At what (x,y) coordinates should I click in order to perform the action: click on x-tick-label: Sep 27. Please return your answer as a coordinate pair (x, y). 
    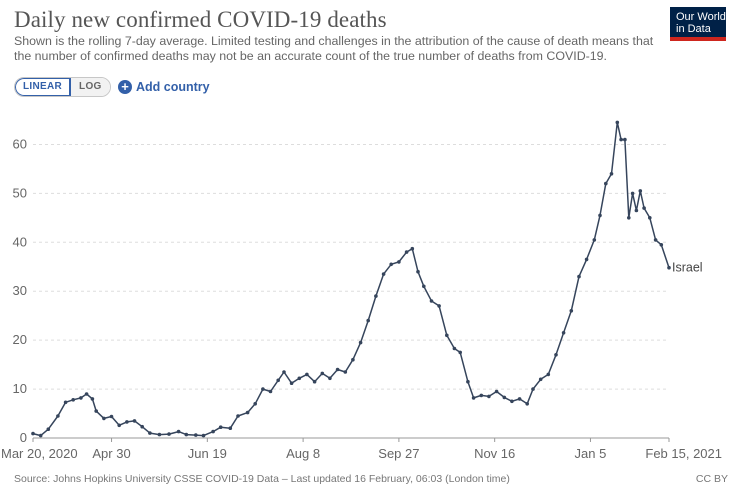
    Looking at the image, I should click on (398, 453).